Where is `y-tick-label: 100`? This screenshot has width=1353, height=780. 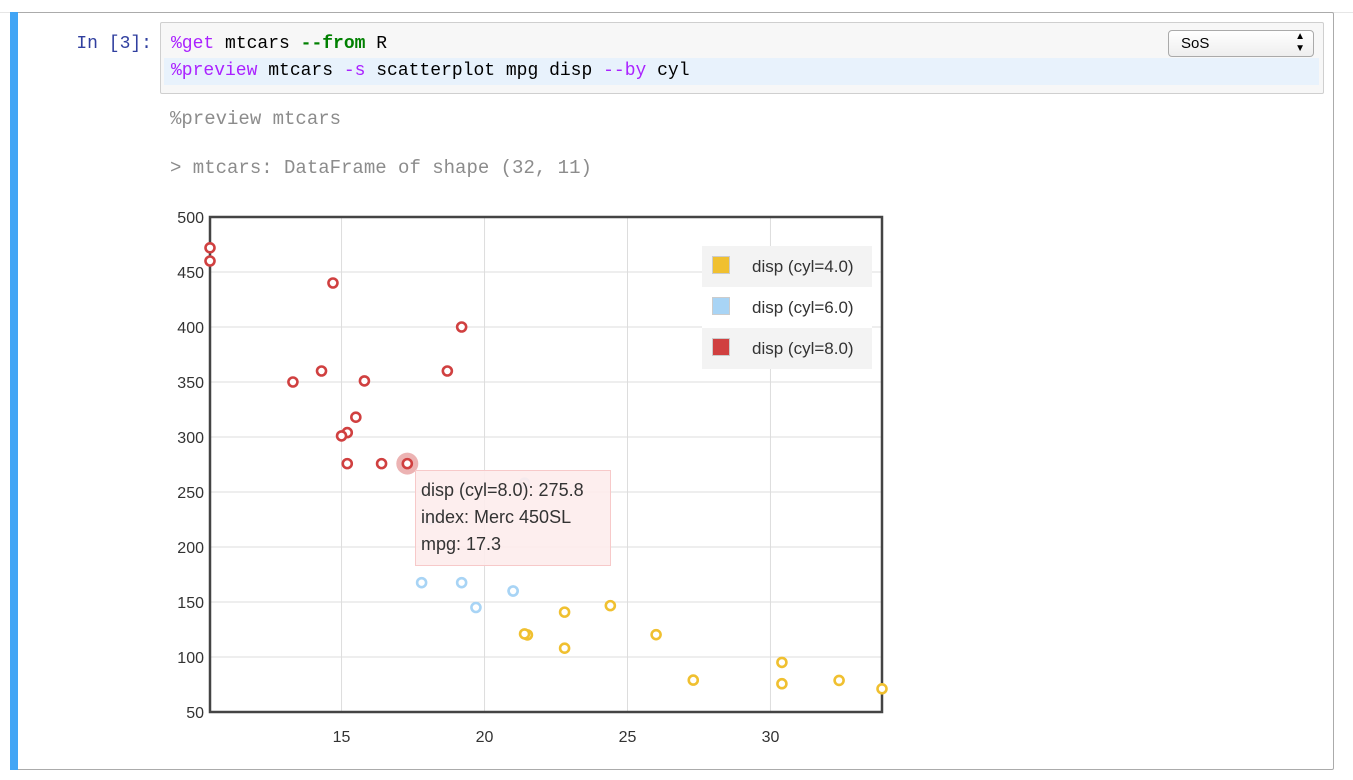
y-tick-label: 100 is located at coordinates (190, 658).